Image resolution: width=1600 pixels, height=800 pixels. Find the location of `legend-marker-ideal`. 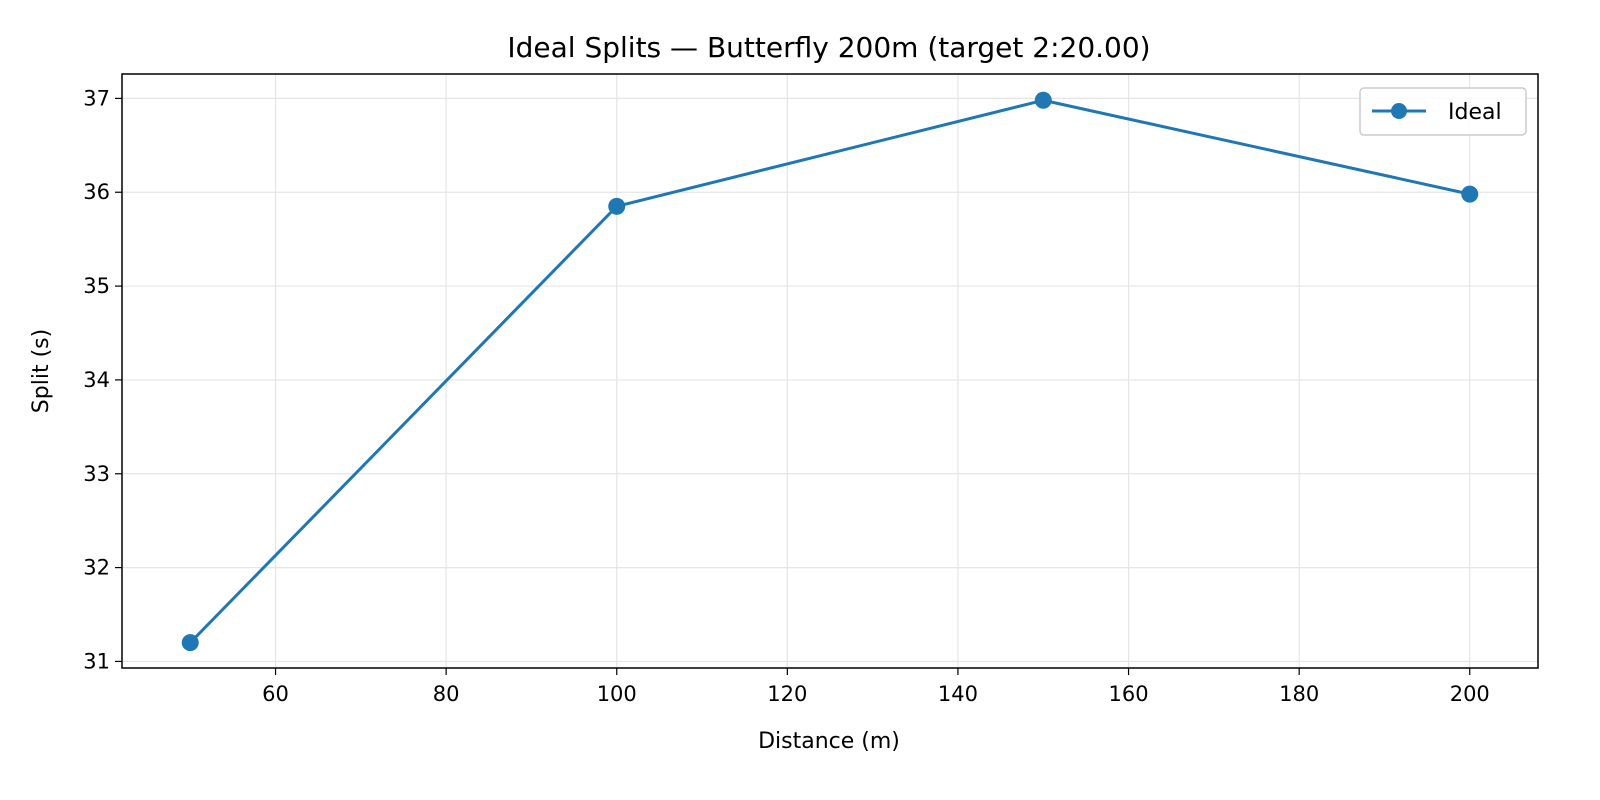

legend-marker-ideal is located at coordinates (1399, 111).